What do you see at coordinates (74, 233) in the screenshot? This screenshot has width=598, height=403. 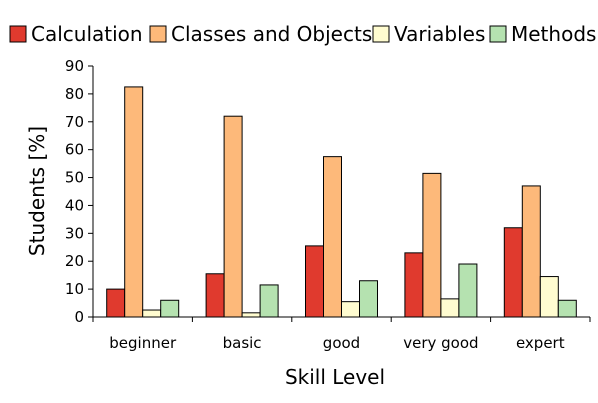 I see `y-tick-label: 30` at bounding box center [74, 233].